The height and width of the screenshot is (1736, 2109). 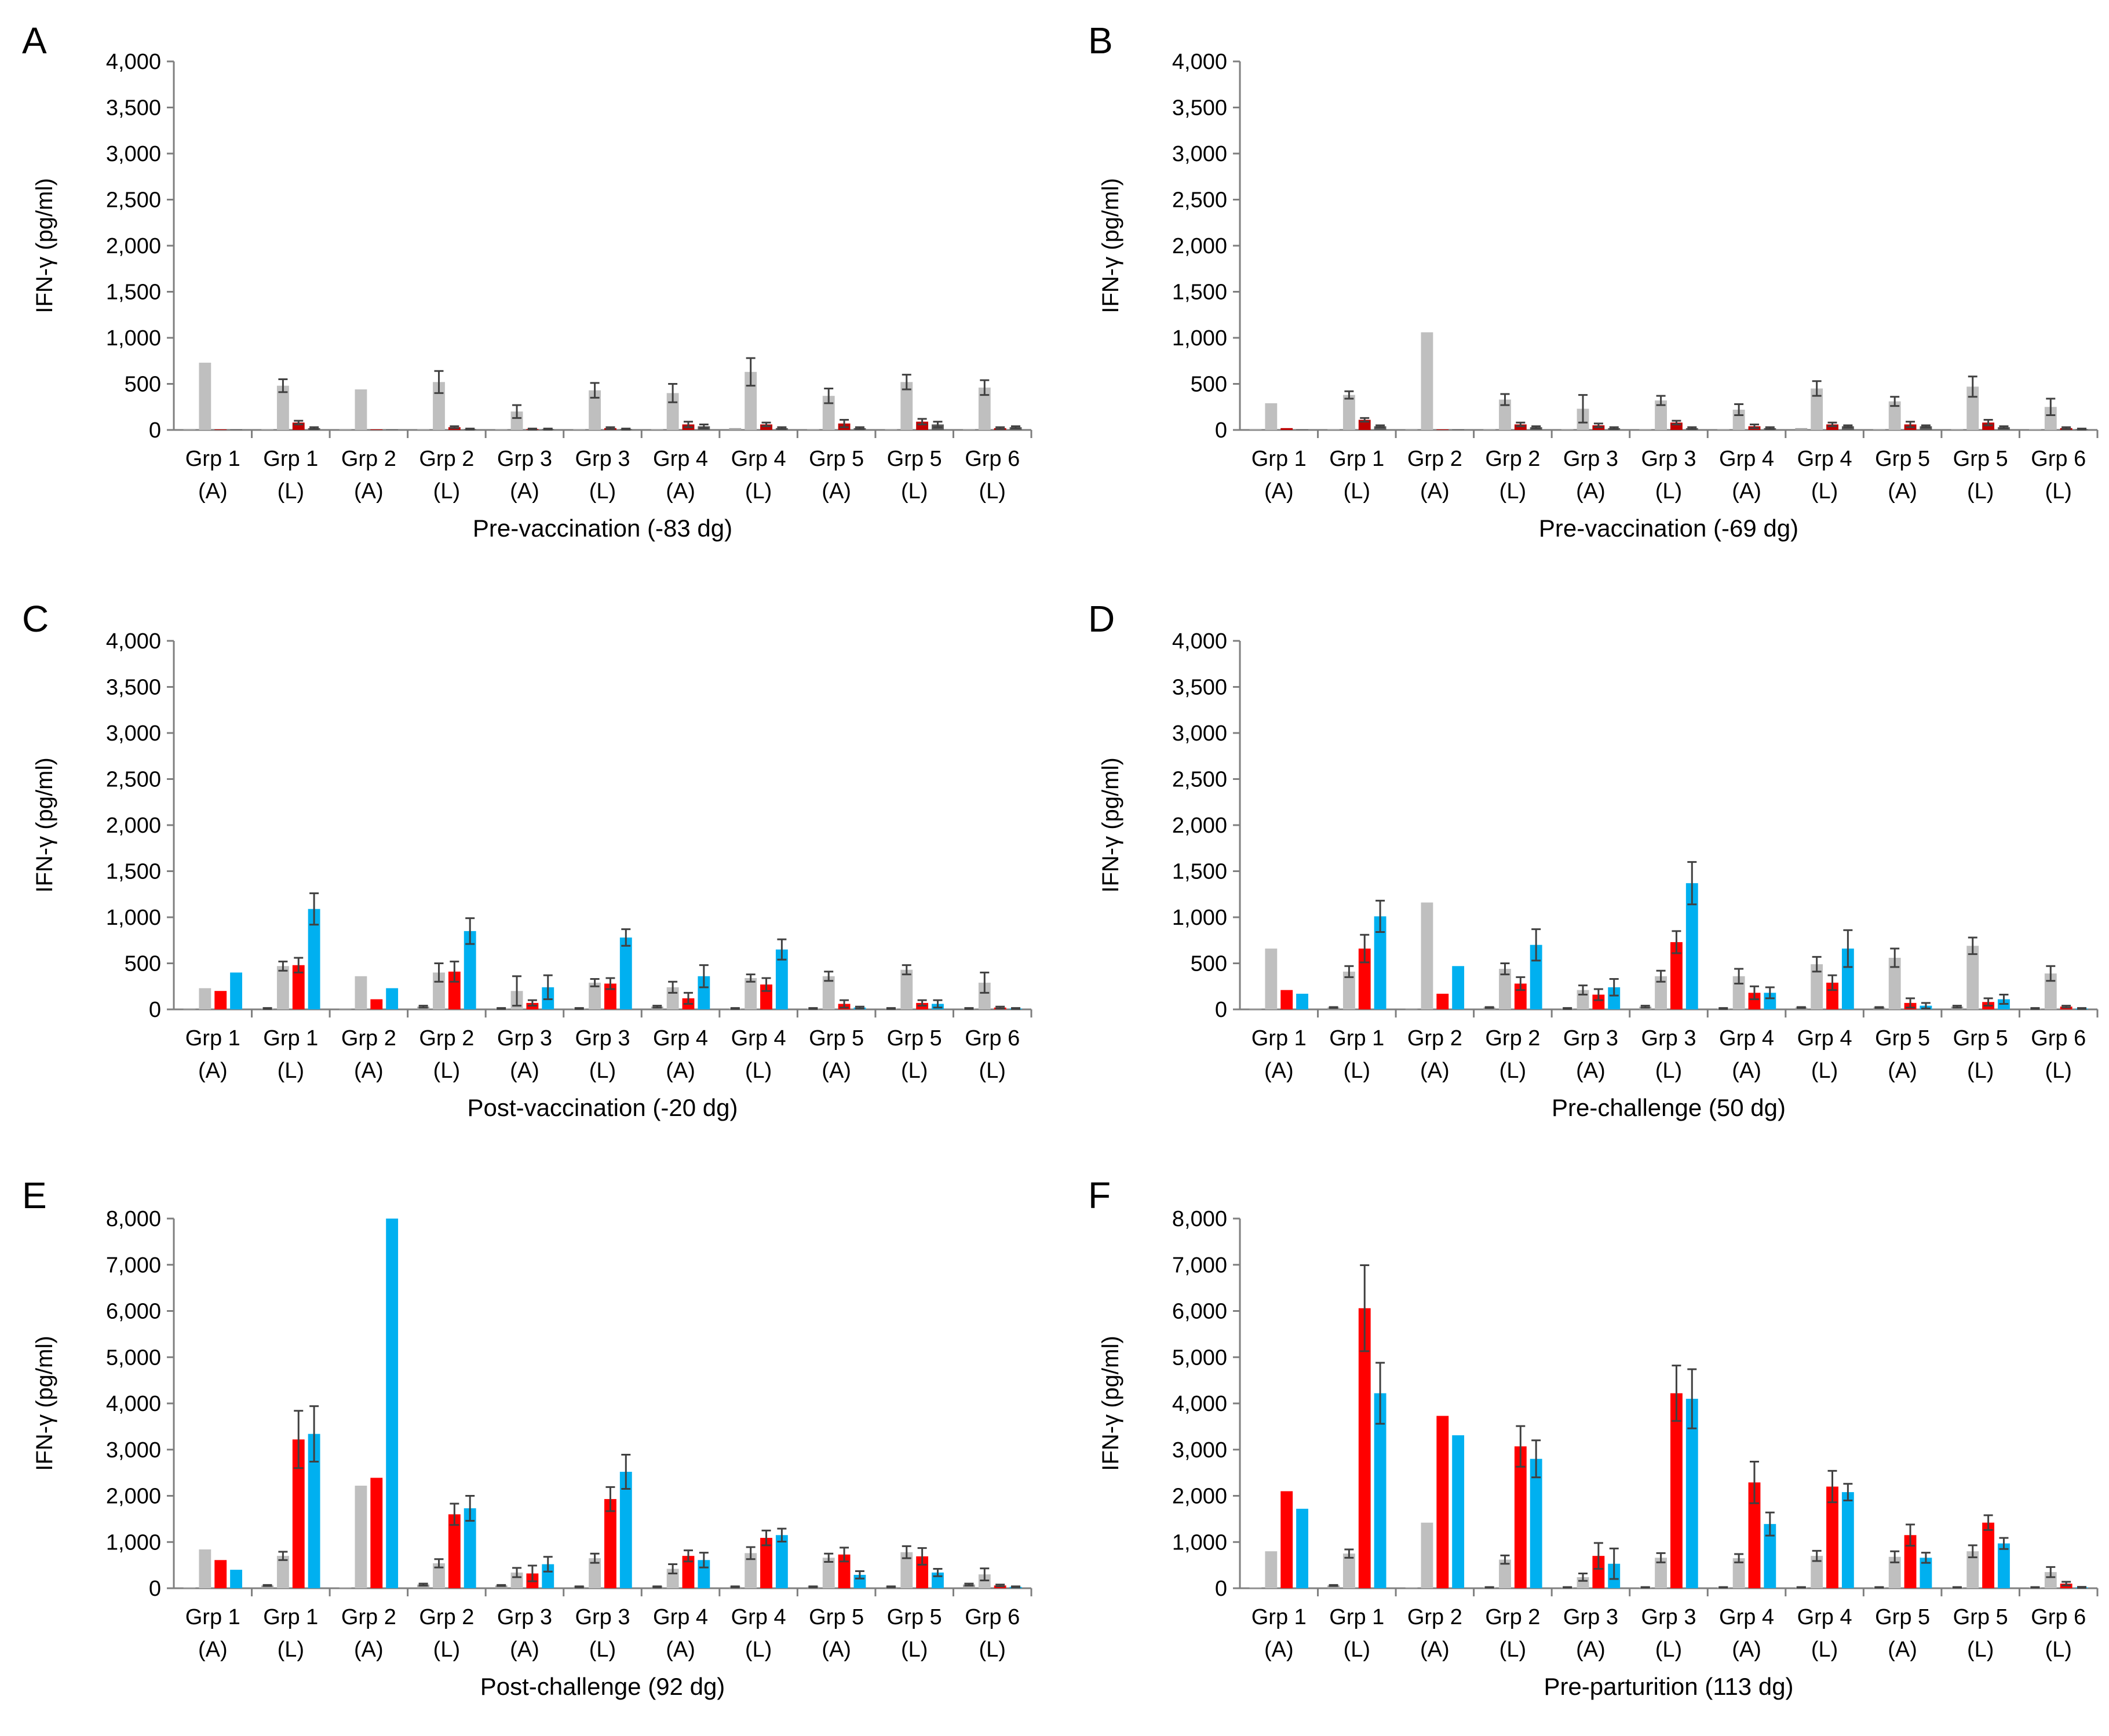 What do you see at coordinates (133, 1312) in the screenshot?
I see `y-tick-label: 6,000` at bounding box center [133, 1312].